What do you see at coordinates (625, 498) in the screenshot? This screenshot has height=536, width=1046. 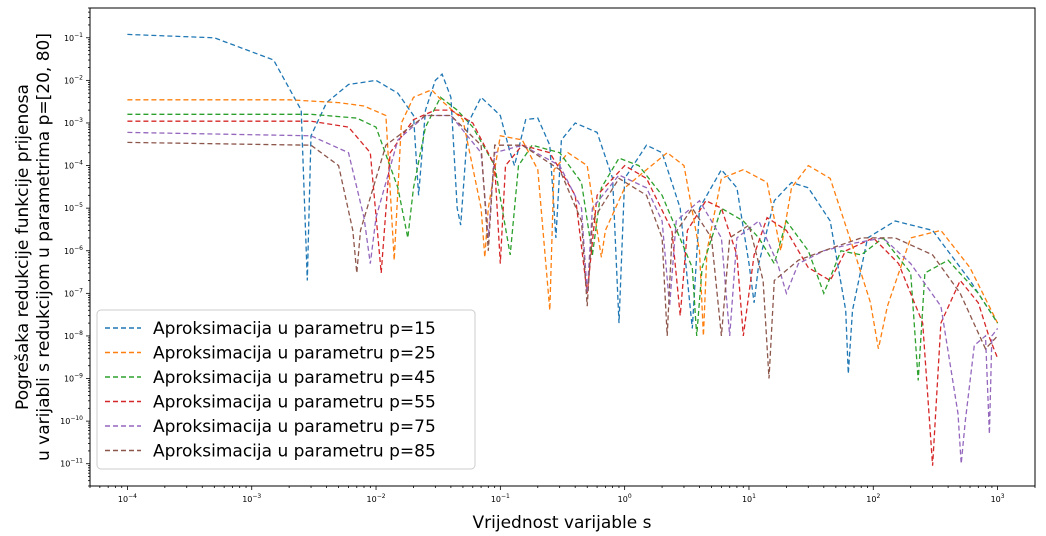 I see `x-tick-label: 10⁰` at bounding box center [625, 498].